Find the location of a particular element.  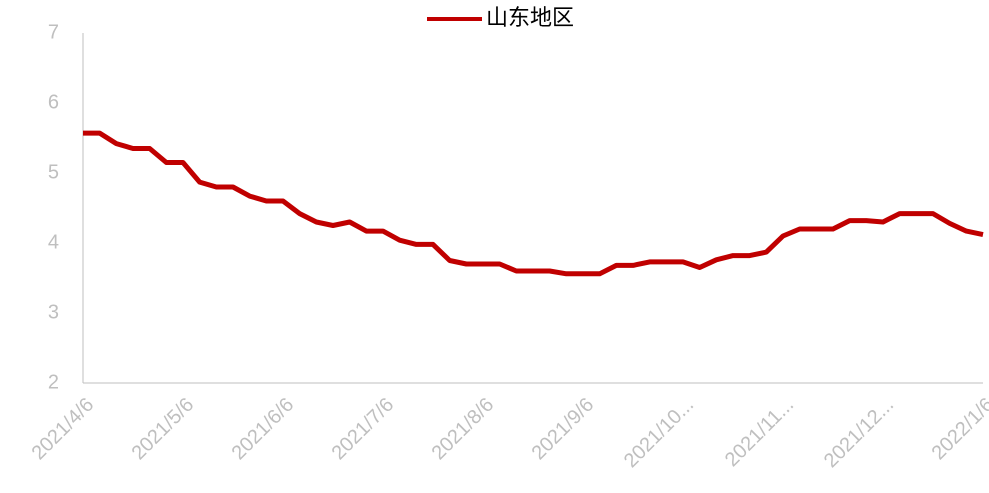

x-tick-label: 2021/5/6 is located at coordinates (163, 429).